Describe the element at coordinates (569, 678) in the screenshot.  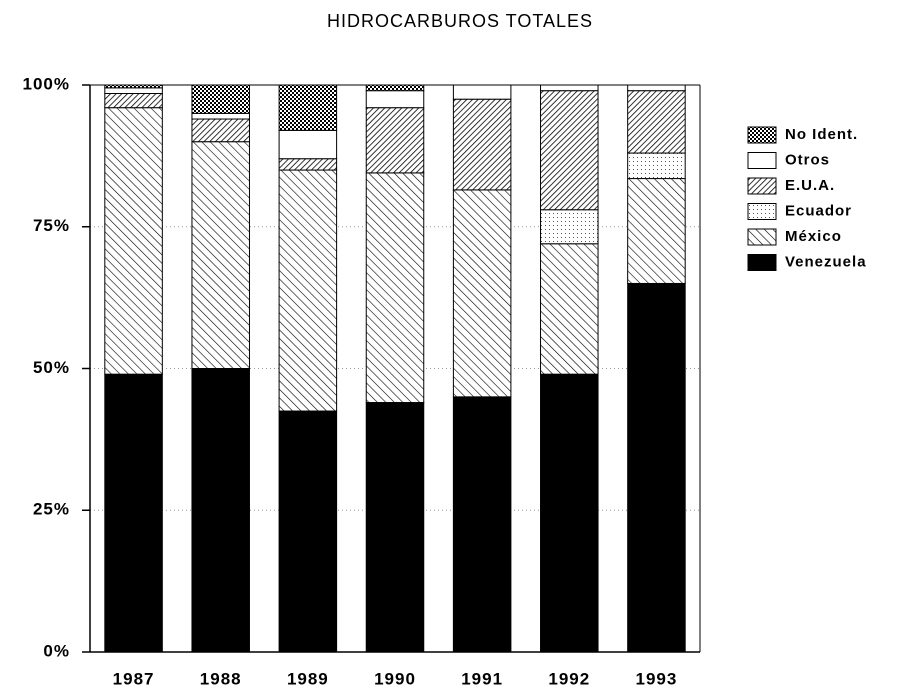
I see `x-tick-label: 1992` at that location.